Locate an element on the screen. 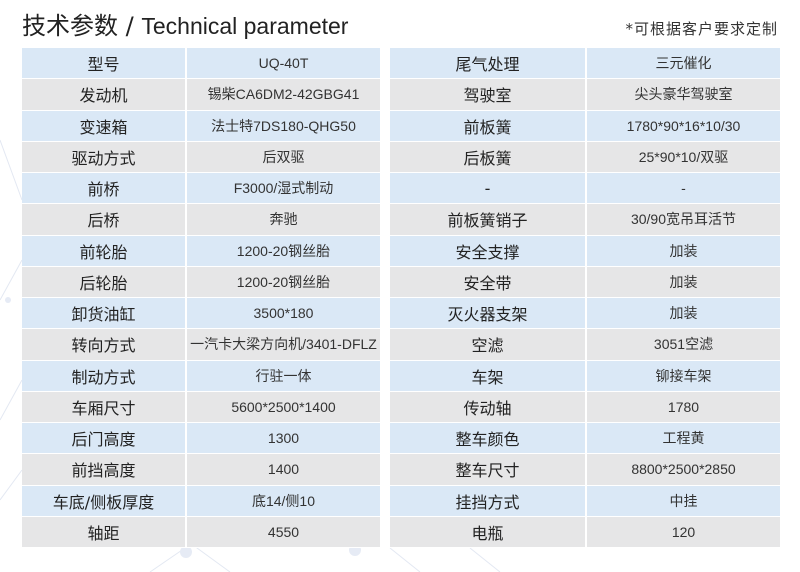 The image size is (800, 572). parameter-label: 驱动方式 is located at coordinates (104, 157).